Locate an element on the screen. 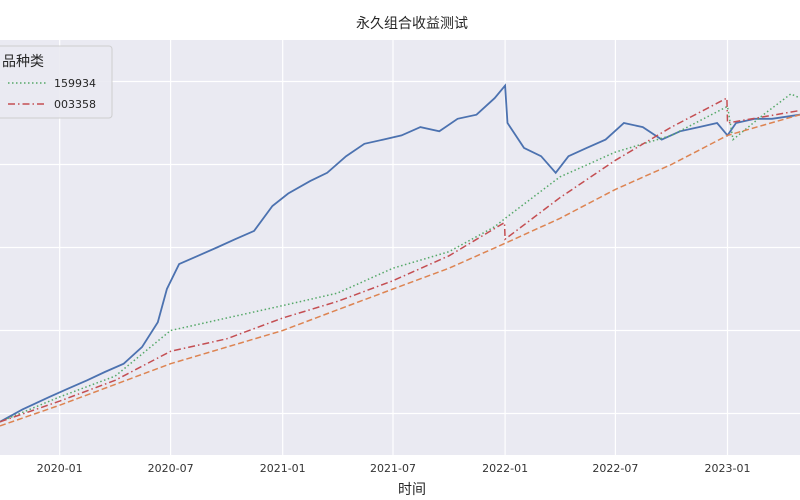 The width and height of the screenshot is (800, 500). x-tick-label: 2020-01 is located at coordinates (60, 468).